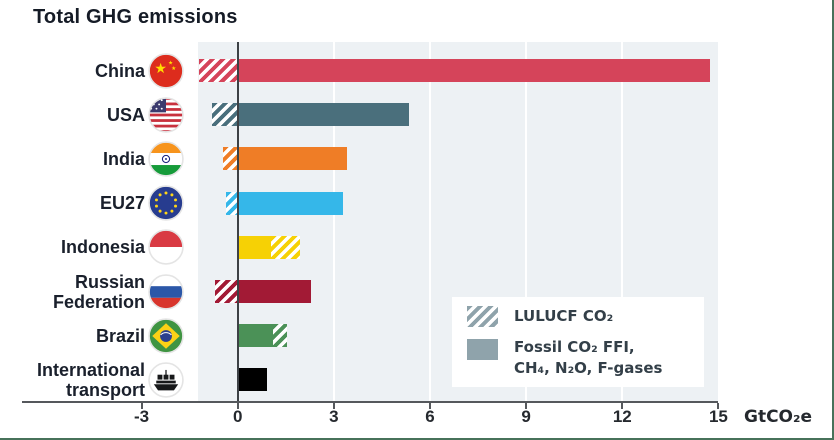 The width and height of the screenshot is (834, 440). I want to click on brazil-flag-icon, so click(166, 335).